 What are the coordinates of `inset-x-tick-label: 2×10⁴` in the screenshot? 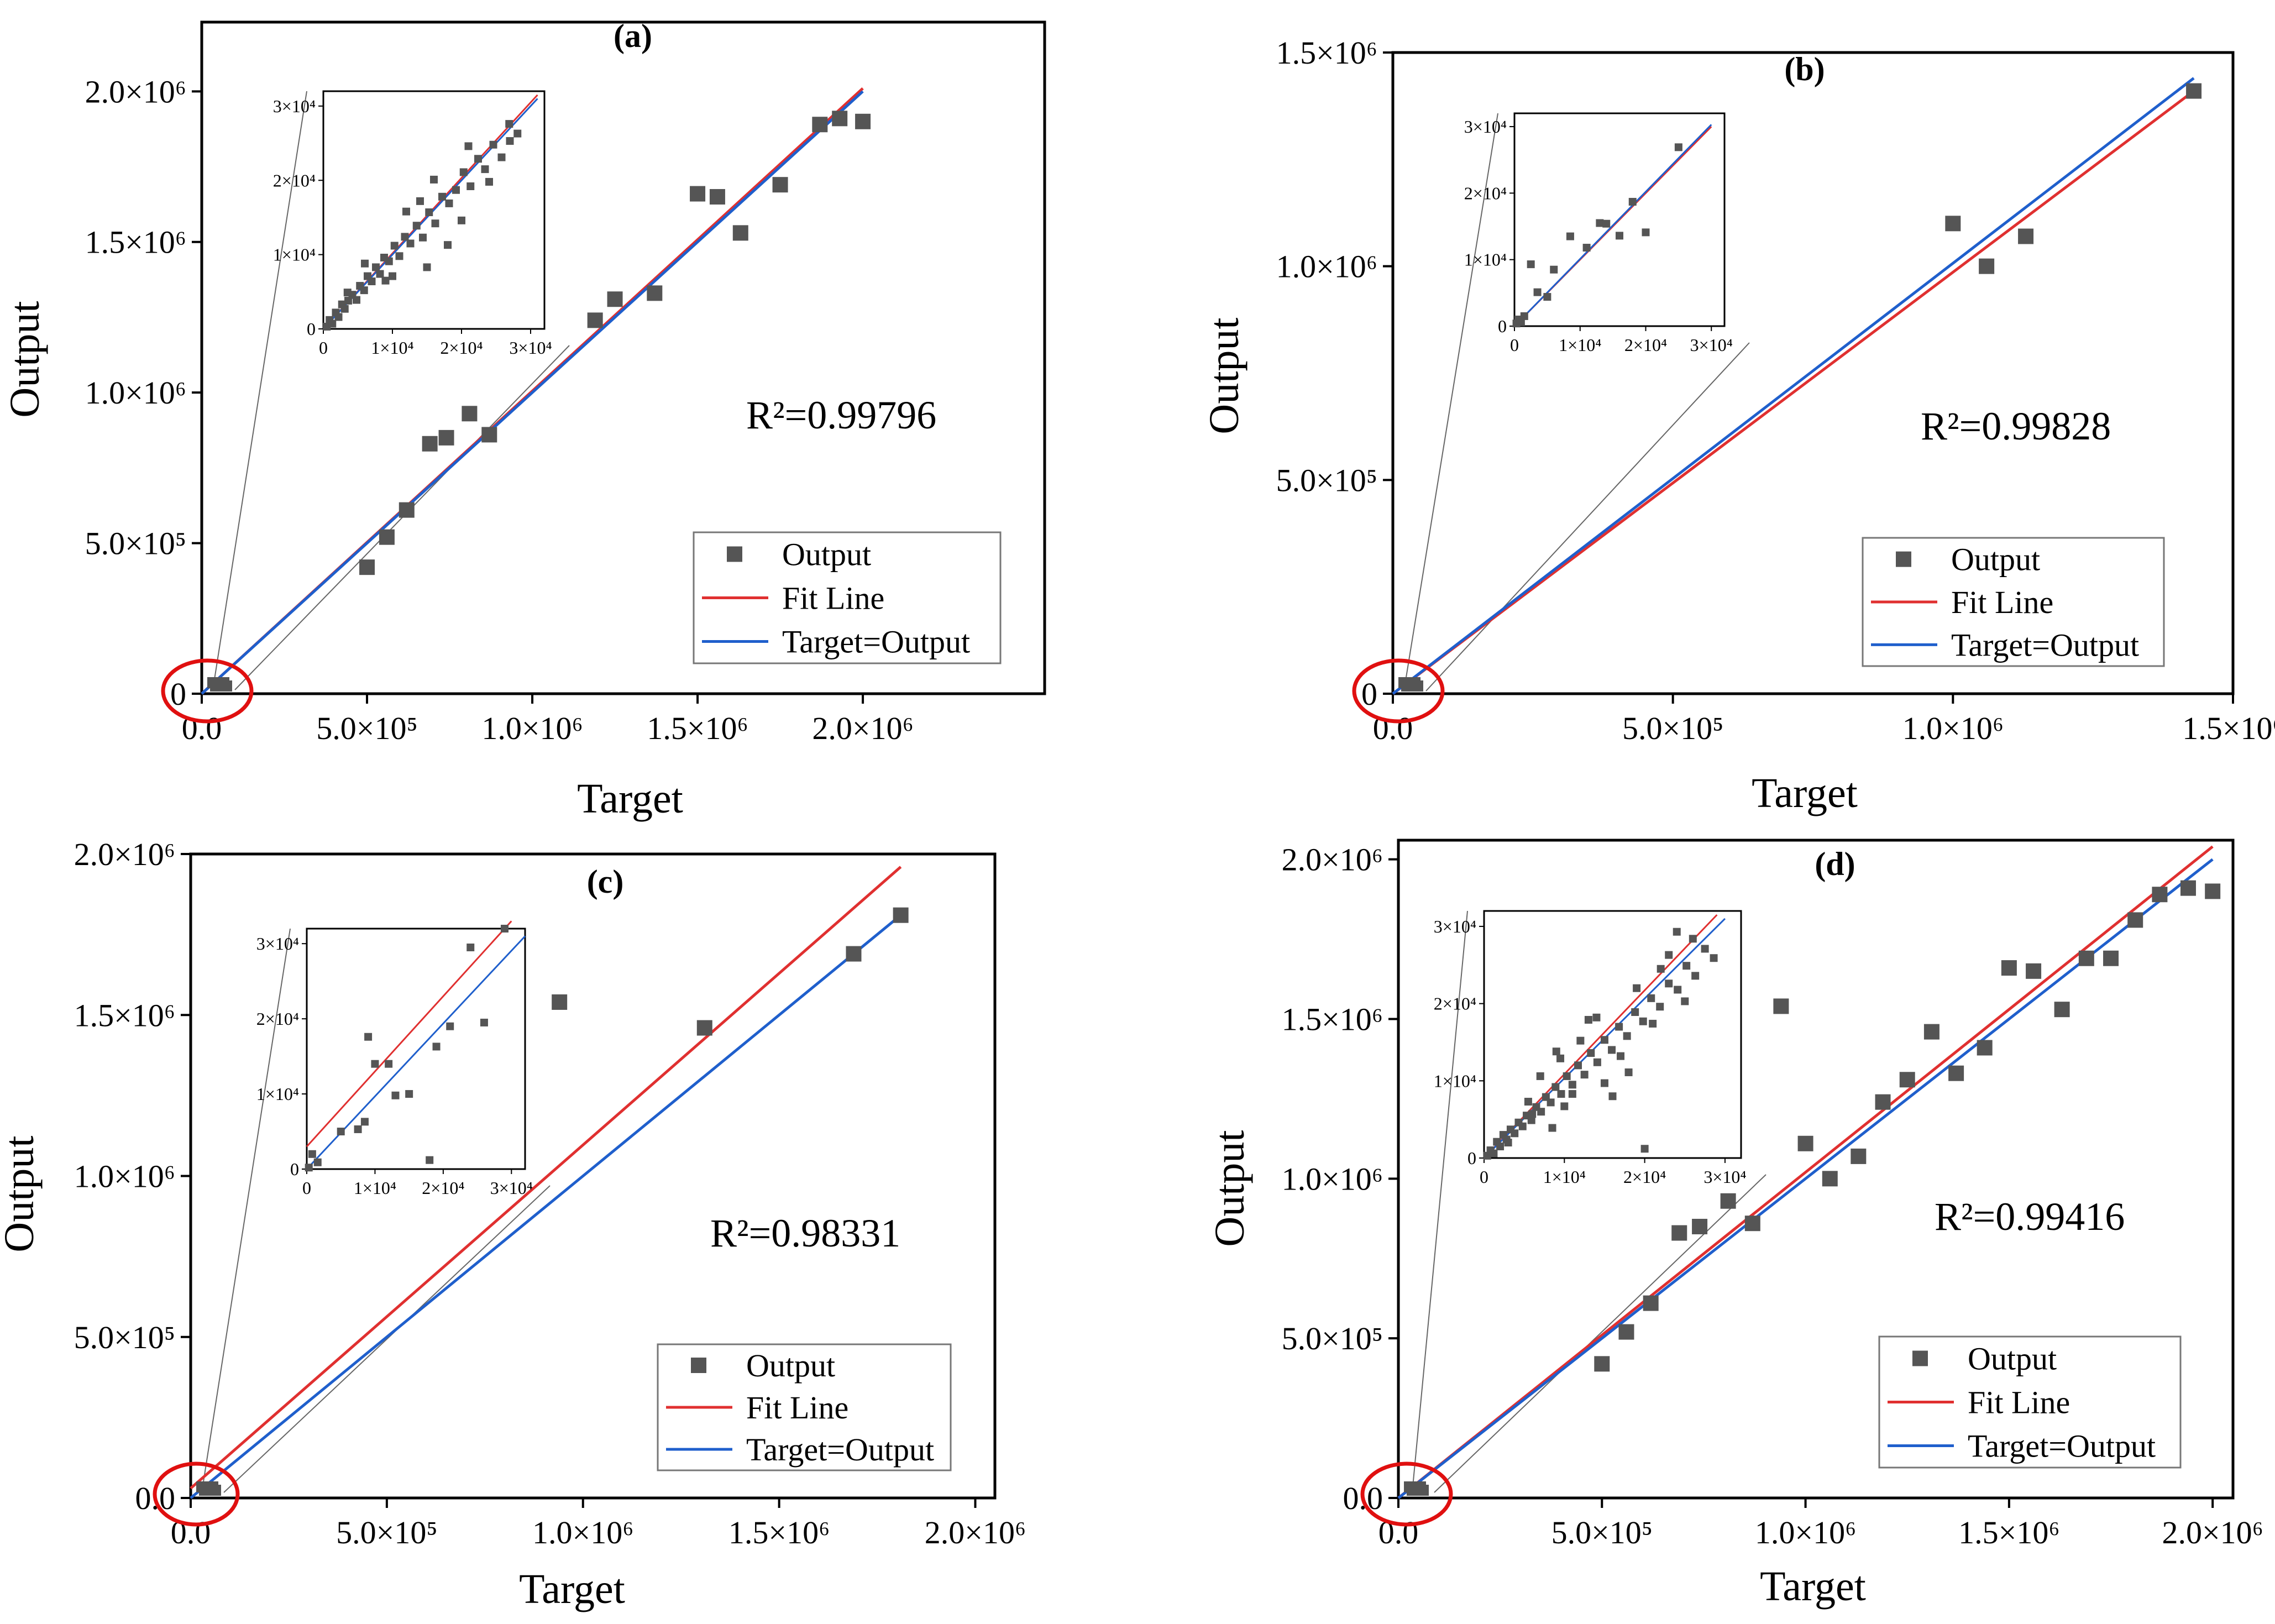 It's located at (443, 1188).